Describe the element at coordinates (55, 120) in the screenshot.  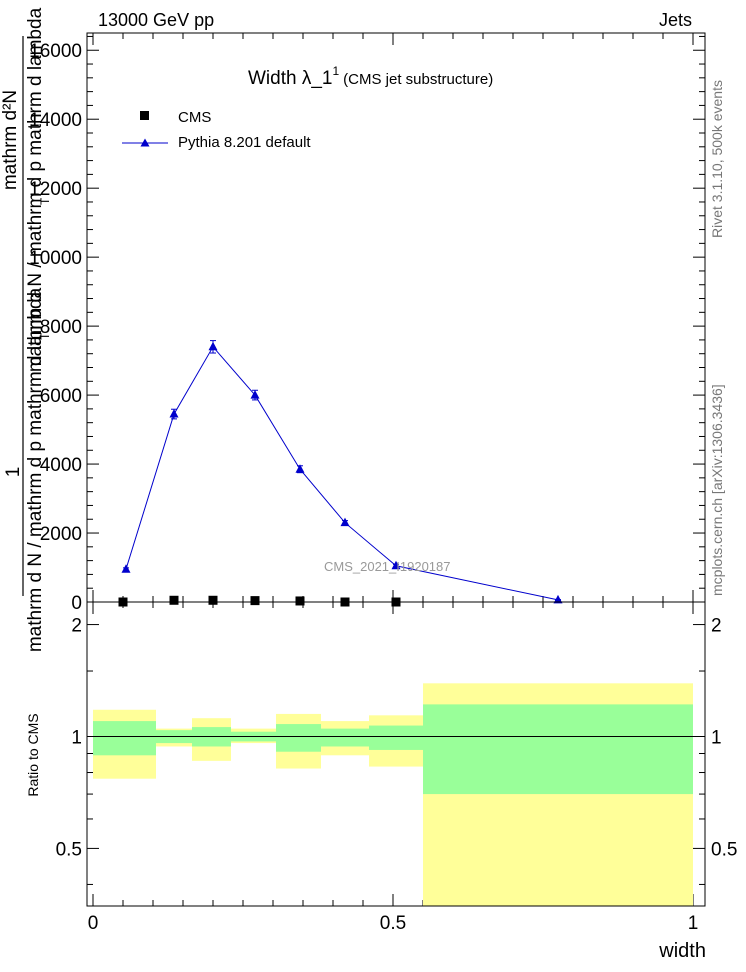
I see `main-y-tick-label: 14000` at that location.